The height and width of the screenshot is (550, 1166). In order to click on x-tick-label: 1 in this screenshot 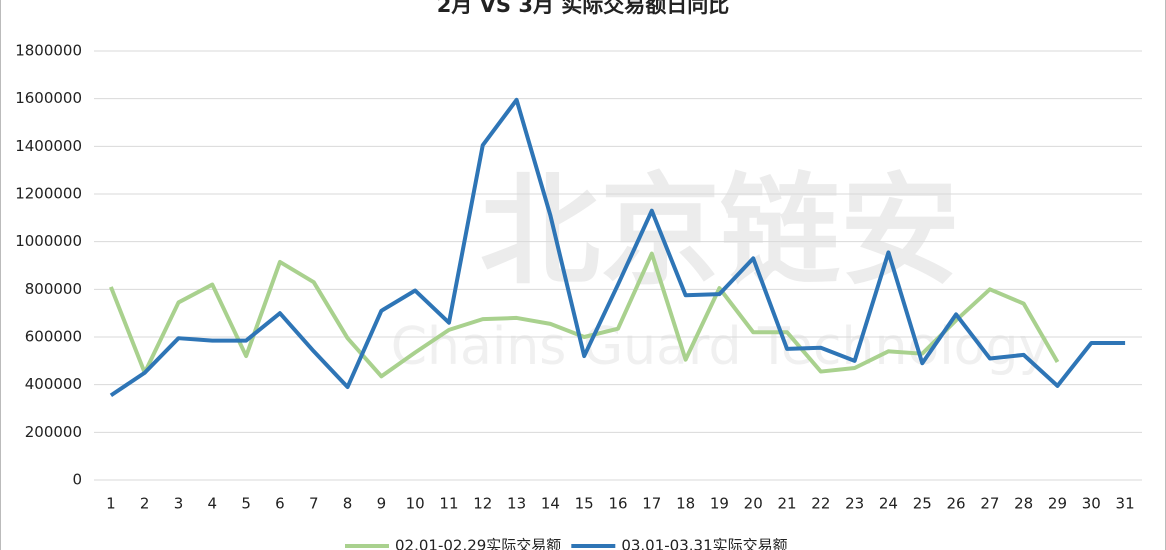, I will do `click(111, 504)`.